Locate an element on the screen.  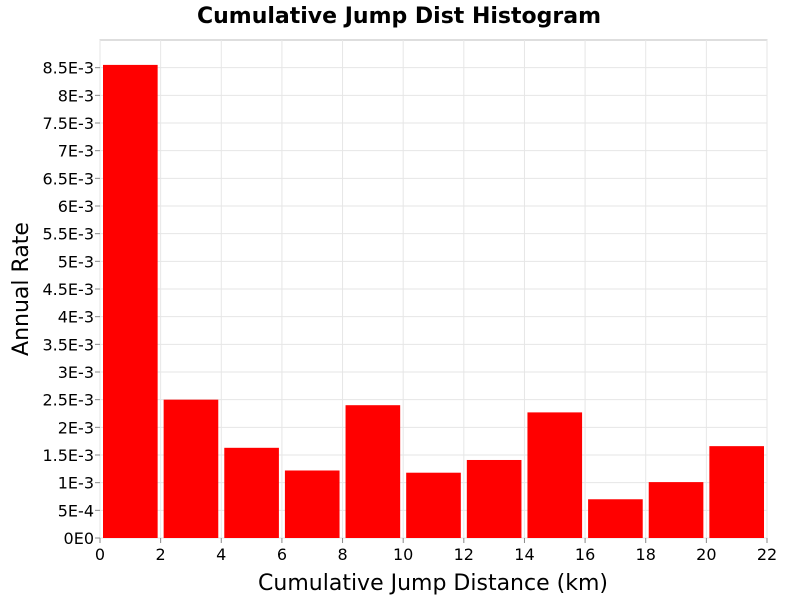
x-tick-label-2: 4 is located at coordinates (221, 554).